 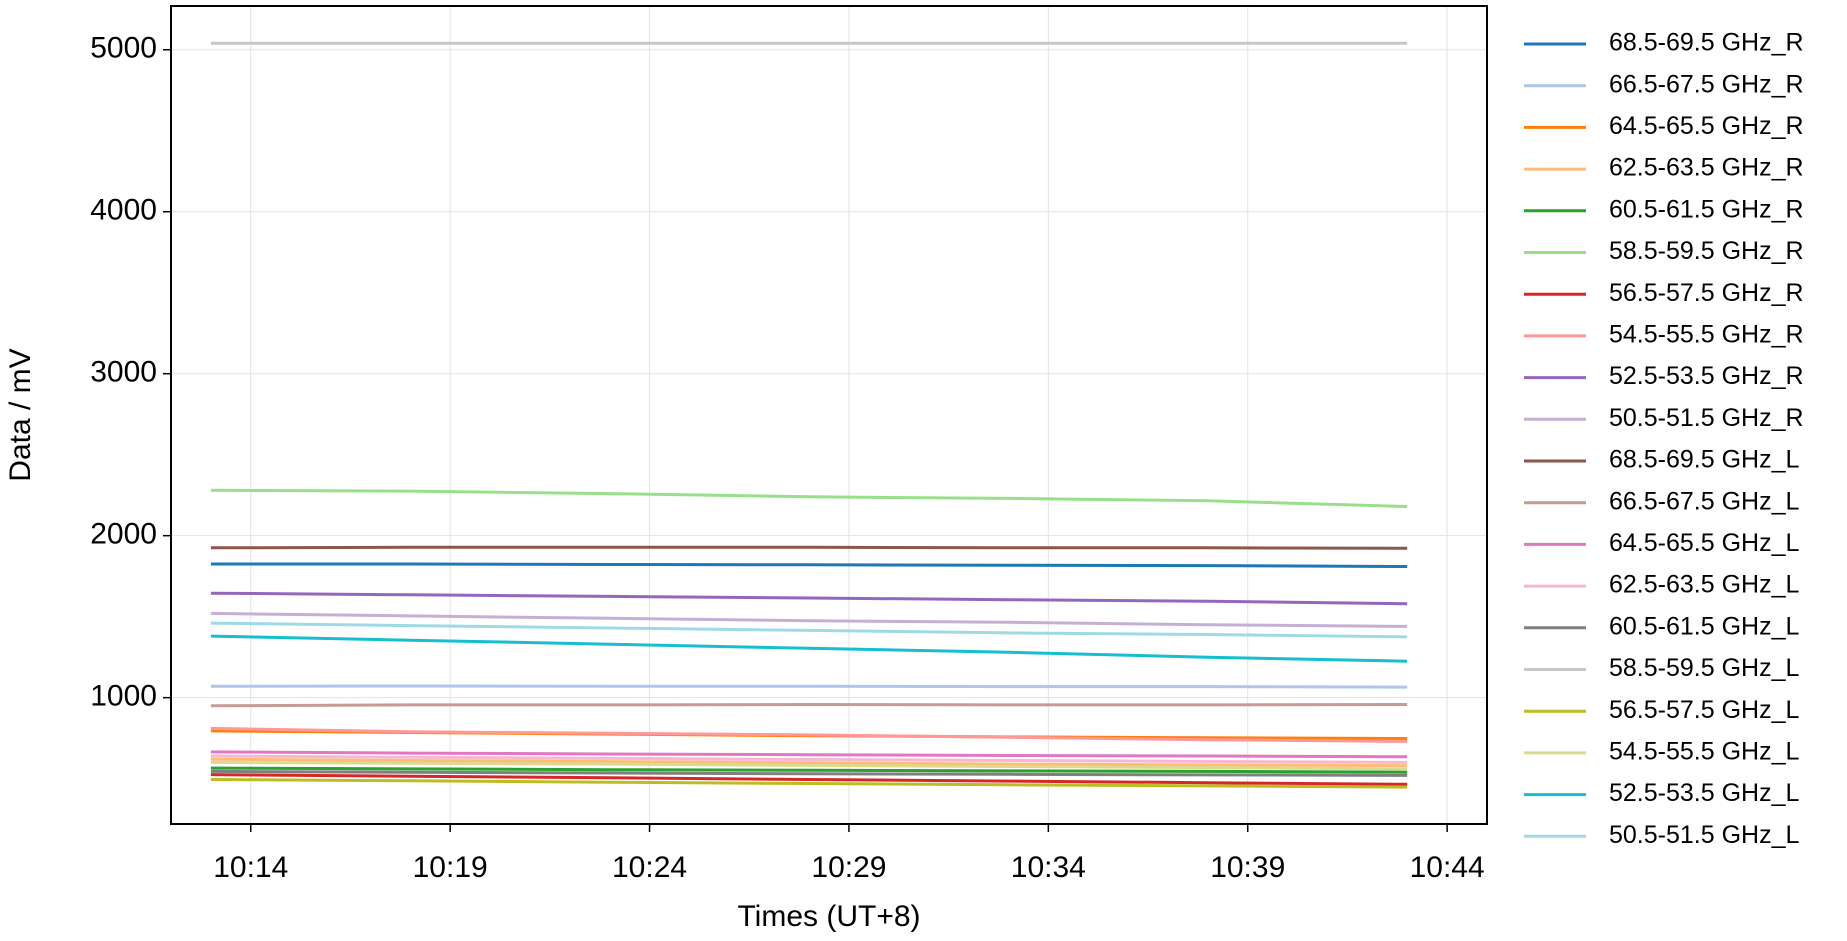 I want to click on y-tick-label: 1000, so click(x=123, y=696).